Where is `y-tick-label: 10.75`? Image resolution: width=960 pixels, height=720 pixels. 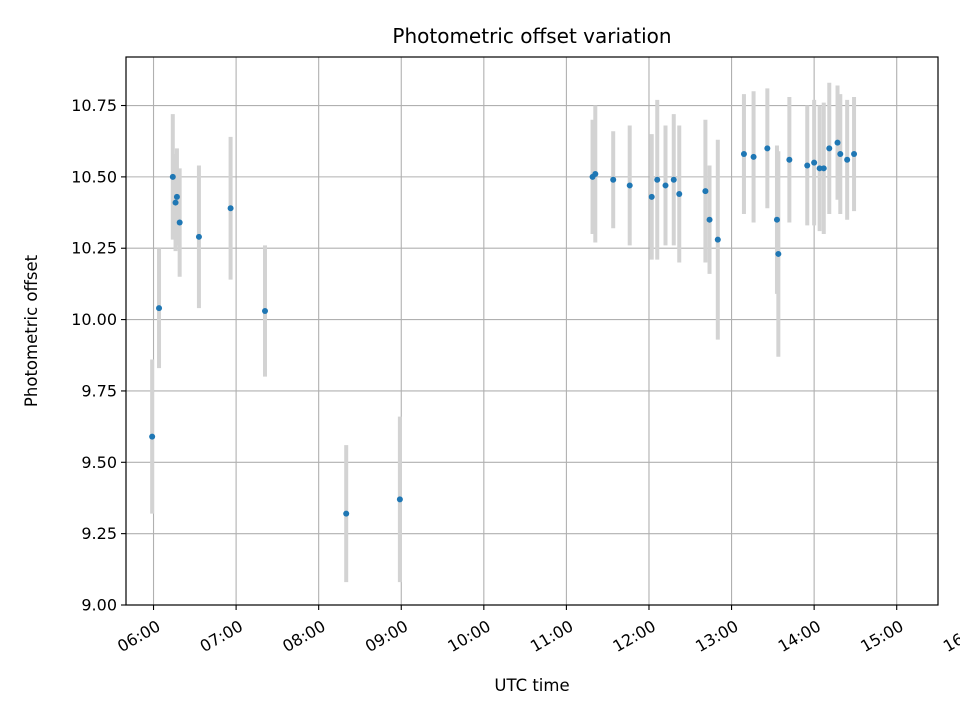
y-tick-label: 10.75 is located at coordinates (94, 105).